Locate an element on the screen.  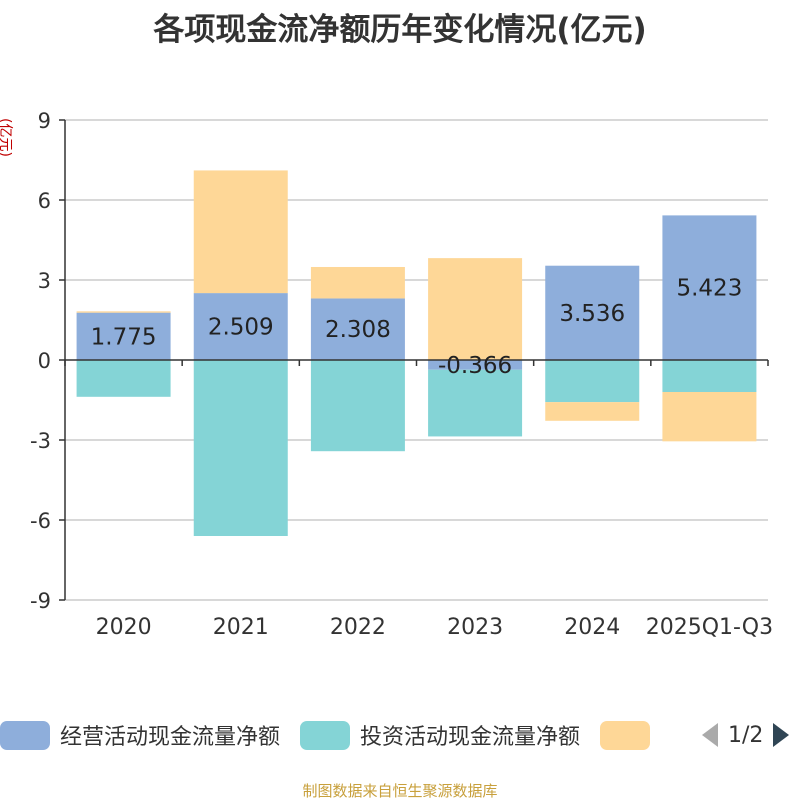
legend-swatch-operating is located at coordinates (25, 735).